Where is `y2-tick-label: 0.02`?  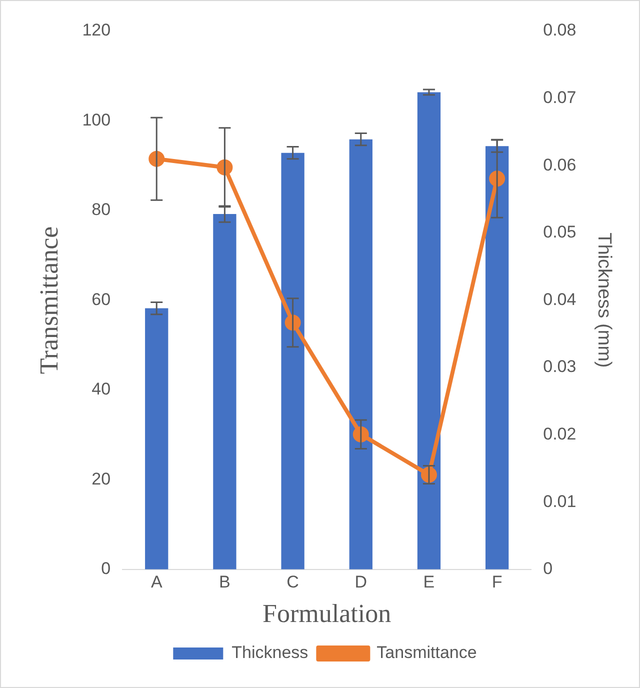 y2-tick-label: 0.02 is located at coordinates (559, 434).